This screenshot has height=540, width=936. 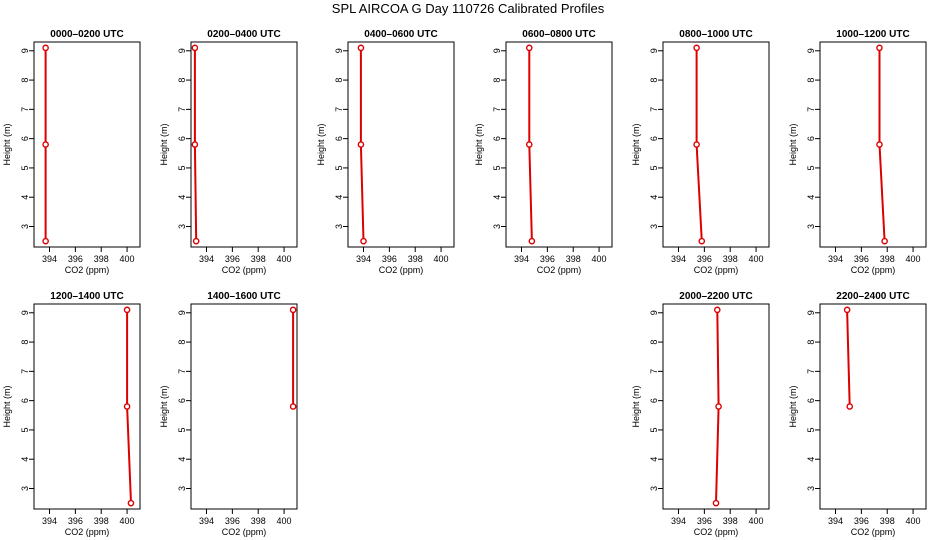 What do you see at coordinates (558, 34) in the screenshot?
I see `panel-title: 0600–0800 UTC` at bounding box center [558, 34].